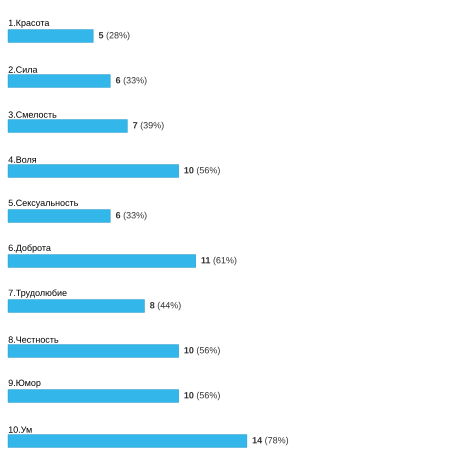  What do you see at coordinates (37, 293) in the screenshot?
I see `y-tick-label: 7.Трудолюбие` at bounding box center [37, 293].